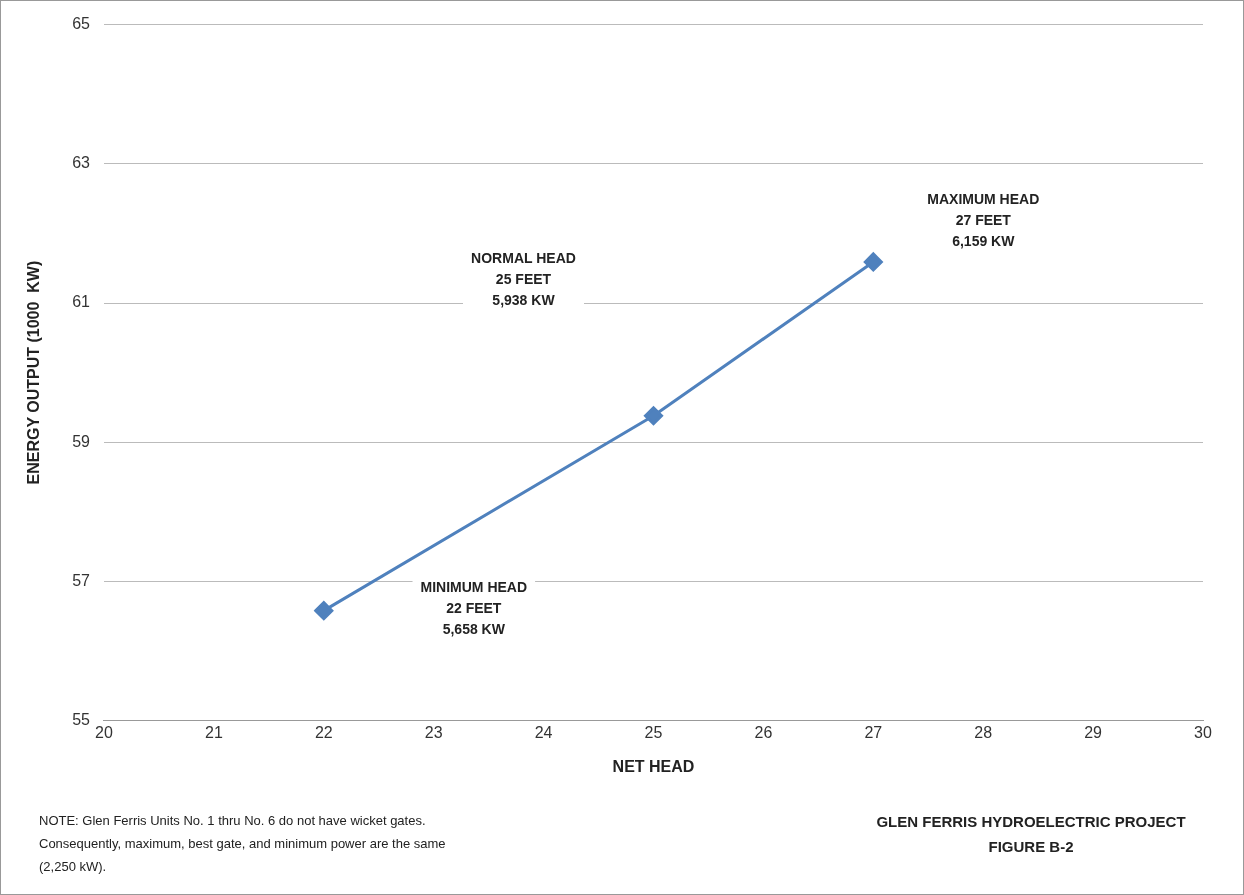 The height and width of the screenshot is (895, 1244). What do you see at coordinates (763, 732) in the screenshot?
I see `x-tick-label: 26` at bounding box center [763, 732].